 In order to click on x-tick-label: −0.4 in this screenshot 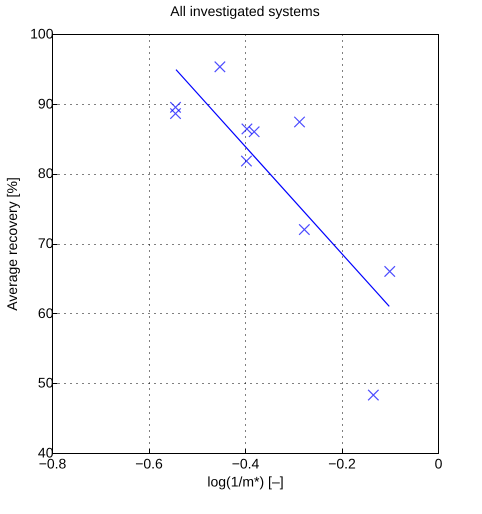, I will do `click(246, 464)`.